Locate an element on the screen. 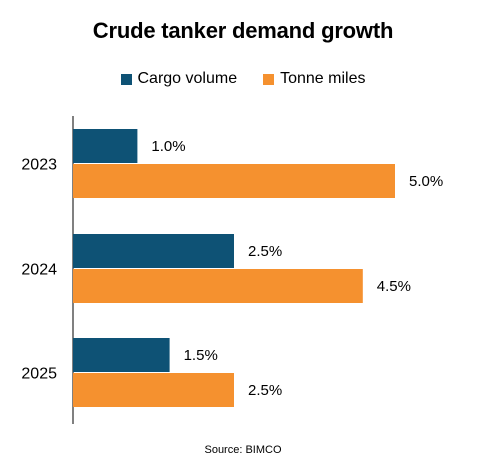 This screenshot has height=464, width=486. bar-cargo-volume-2025 is located at coordinates (121, 355).